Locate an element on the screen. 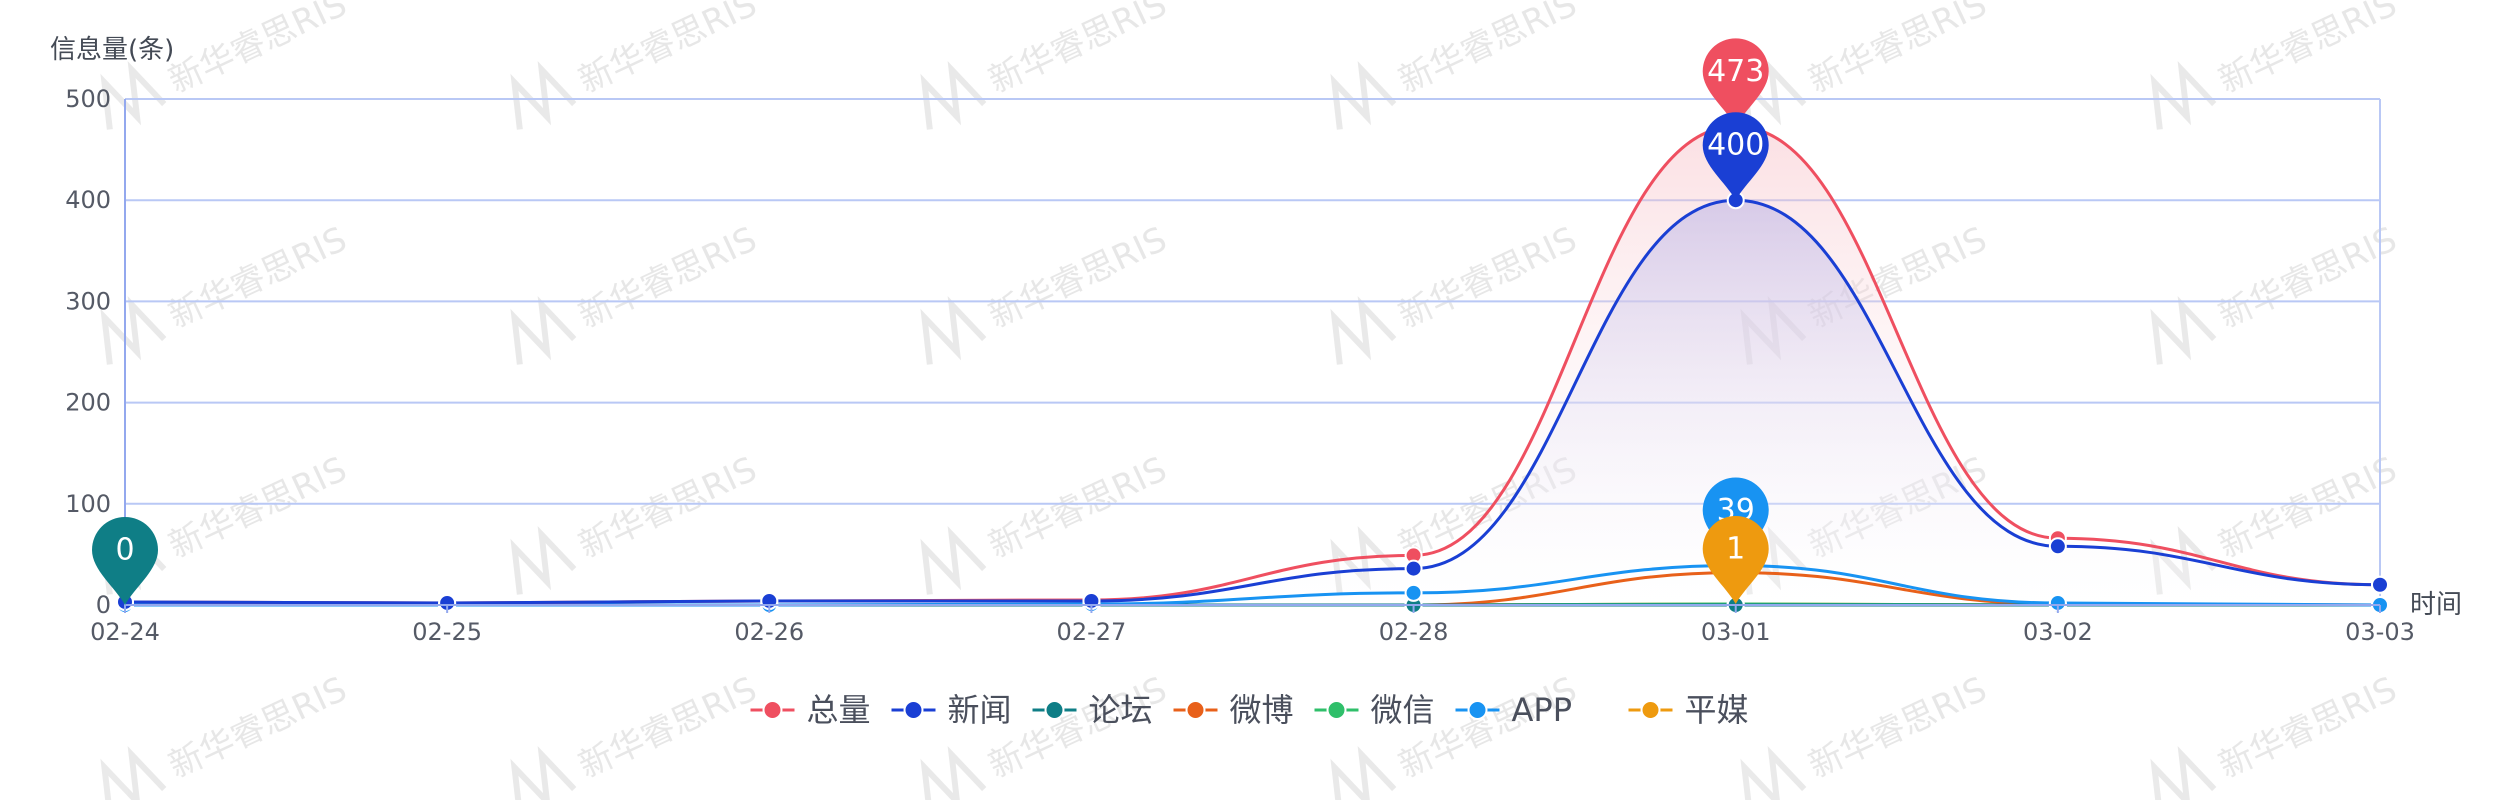 This screenshot has width=2520, height=800. legend-item: 新闻 is located at coordinates (951, 710).